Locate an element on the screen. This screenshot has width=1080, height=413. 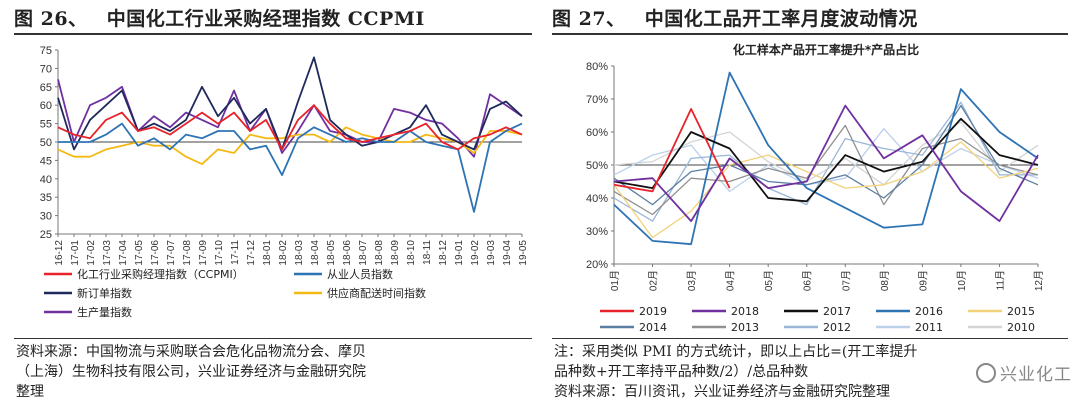
figure-title-text: 中国化工行业采购经理指数 CCPMI is located at coordinates (265, 19).